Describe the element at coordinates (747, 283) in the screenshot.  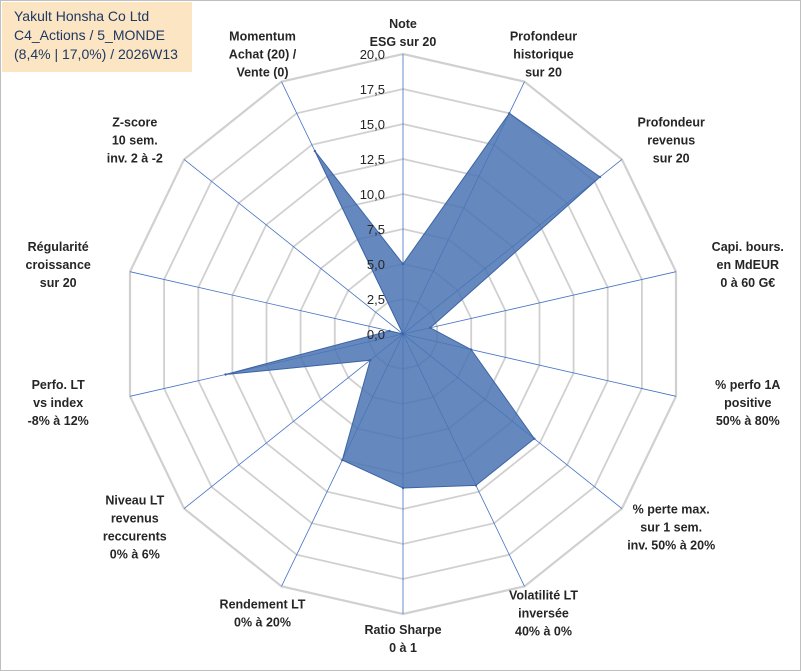
I see `axis-label-3-line-2: 0 à 60 G€` at that location.